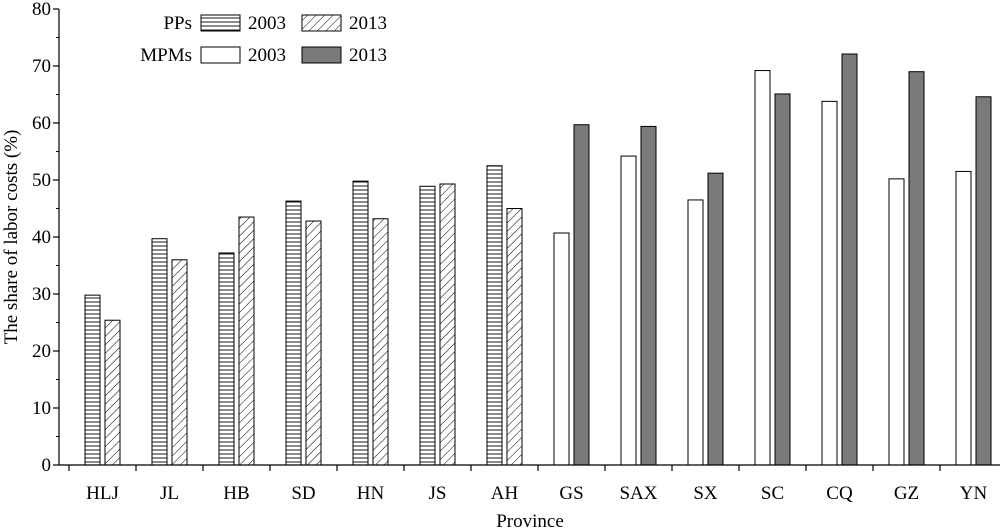 This screenshot has width=1000, height=531. Describe the element at coordinates (321, 55) in the screenshot. I see `legend-swatch-mpms-2013` at that location.